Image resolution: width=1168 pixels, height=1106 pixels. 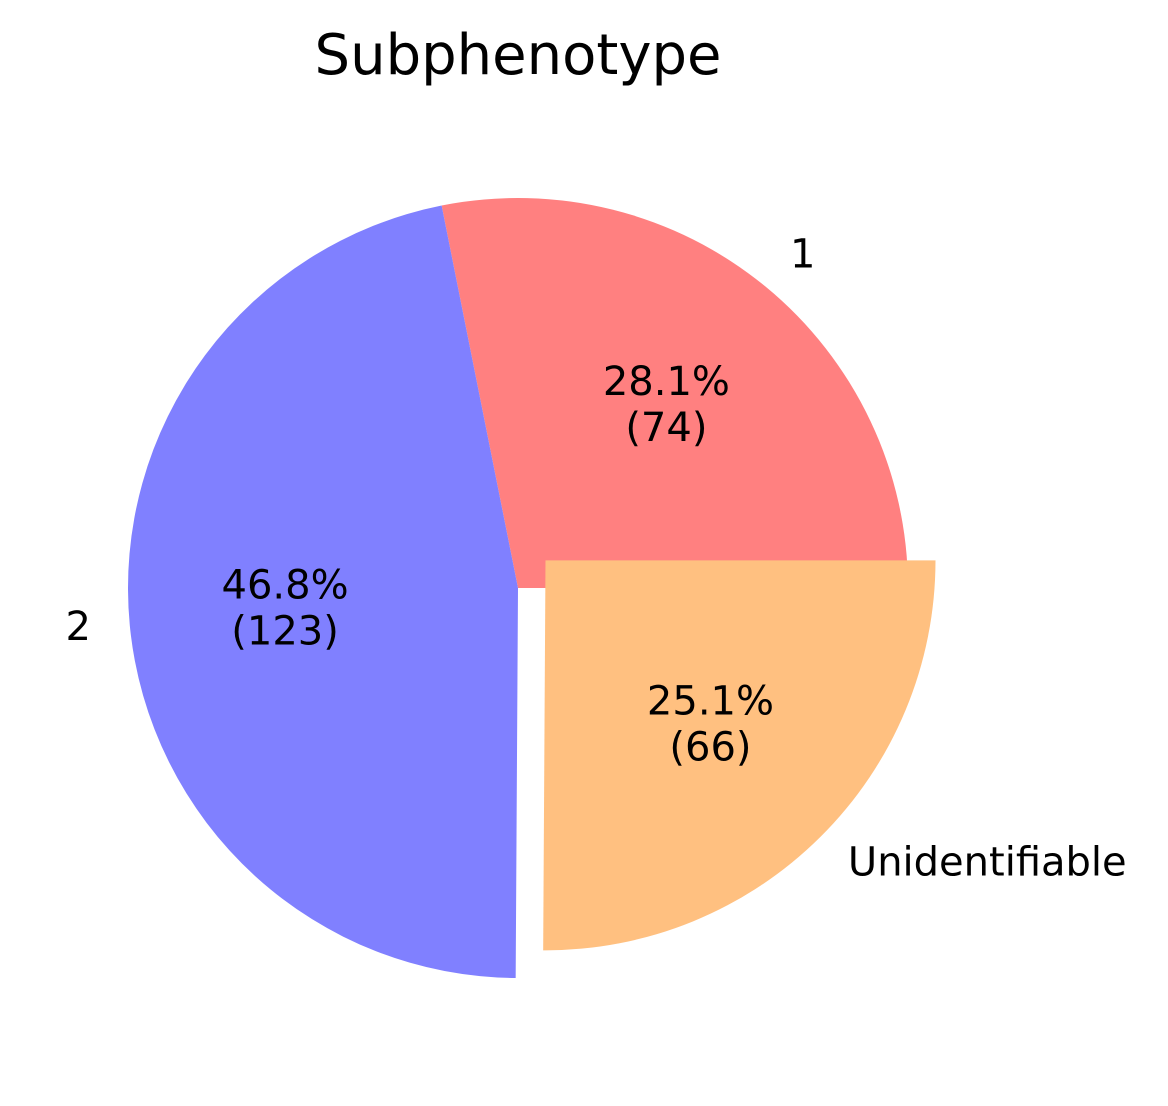 What do you see at coordinates (285, 631) in the screenshot?
I see `slice-count-2: (123)` at bounding box center [285, 631].